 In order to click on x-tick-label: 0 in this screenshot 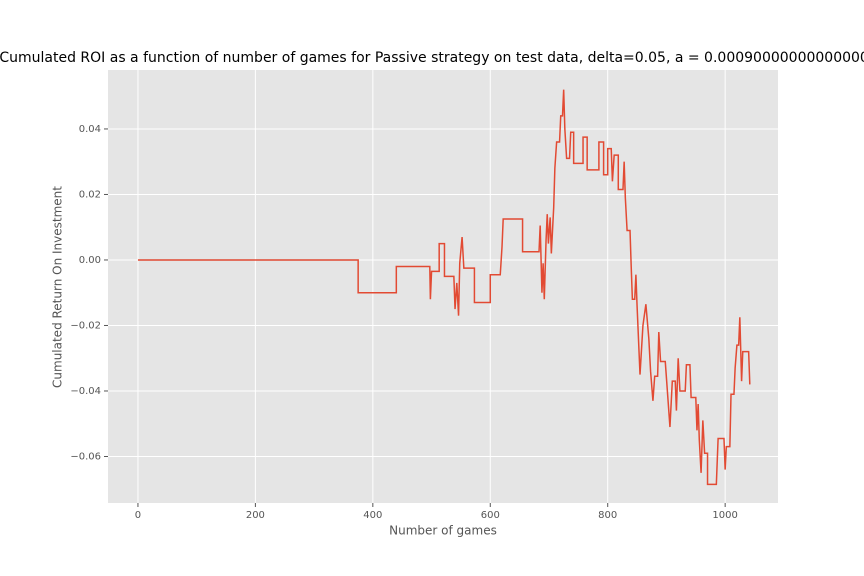, I will do `click(138, 515)`.